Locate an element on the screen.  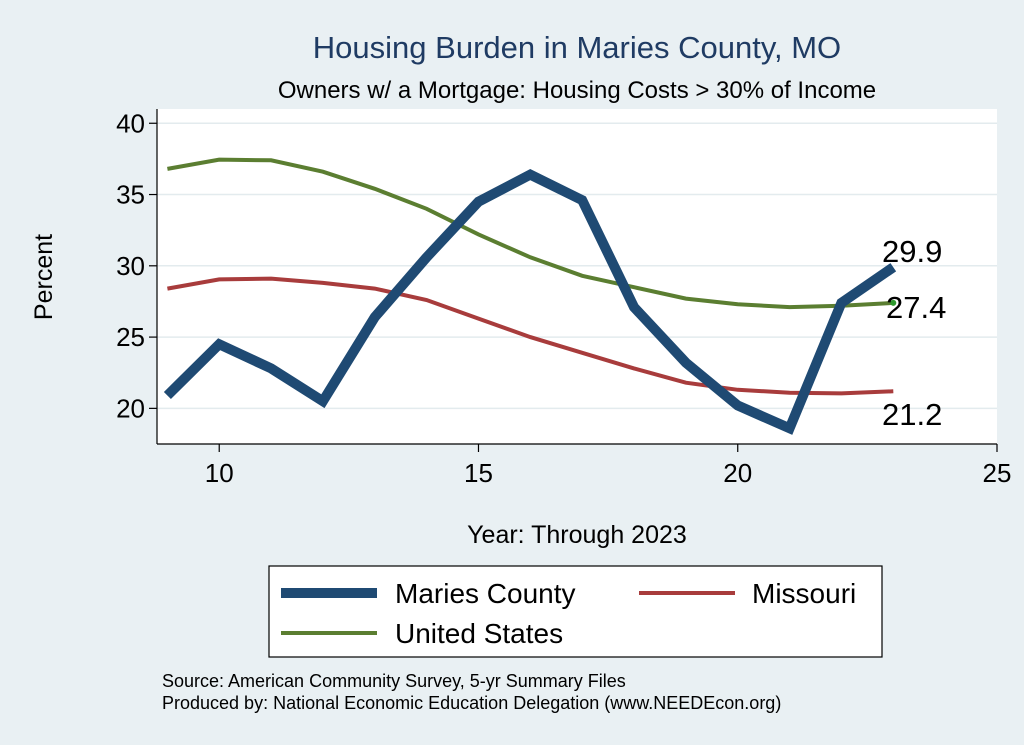
x-tick-label: 20 is located at coordinates (737, 473).